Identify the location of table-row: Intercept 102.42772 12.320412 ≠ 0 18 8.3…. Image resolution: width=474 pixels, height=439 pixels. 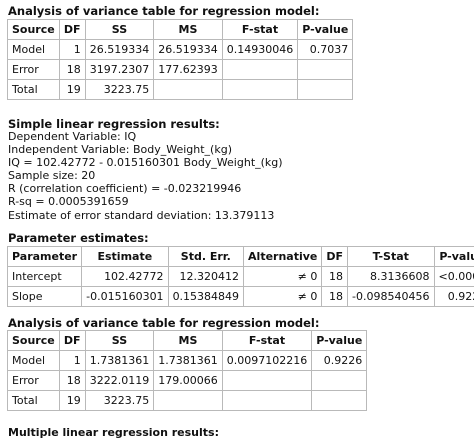
(241, 277).